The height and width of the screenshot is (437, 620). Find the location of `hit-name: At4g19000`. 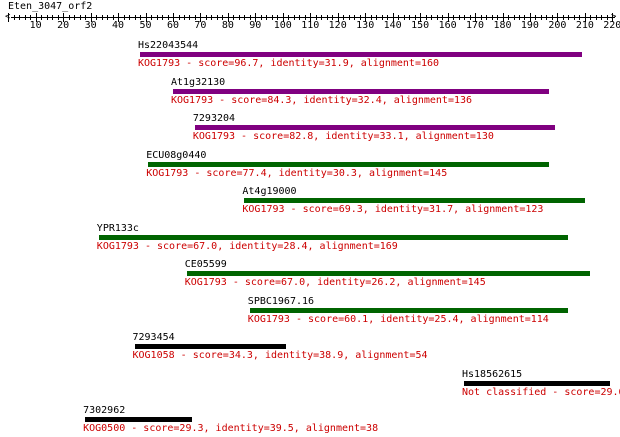

hit-name: At4g19000 is located at coordinates (269, 191).